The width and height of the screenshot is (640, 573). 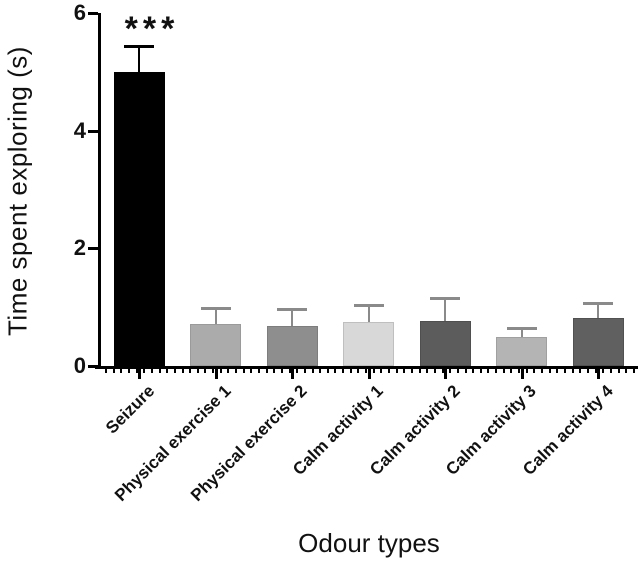 I want to click on y-axis-title: Time spent exploring (s), so click(x=17, y=191).